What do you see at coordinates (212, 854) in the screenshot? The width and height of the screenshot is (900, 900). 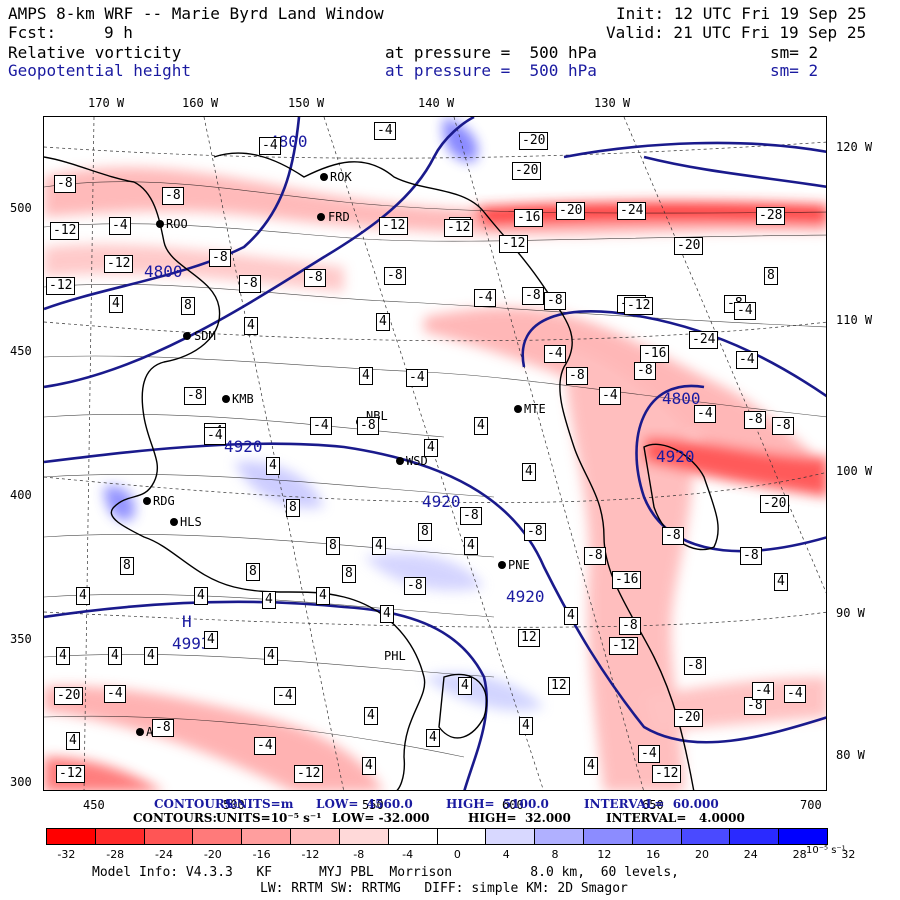 I see `colorbar-tick-label: -20` at bounding box center [212, 854].